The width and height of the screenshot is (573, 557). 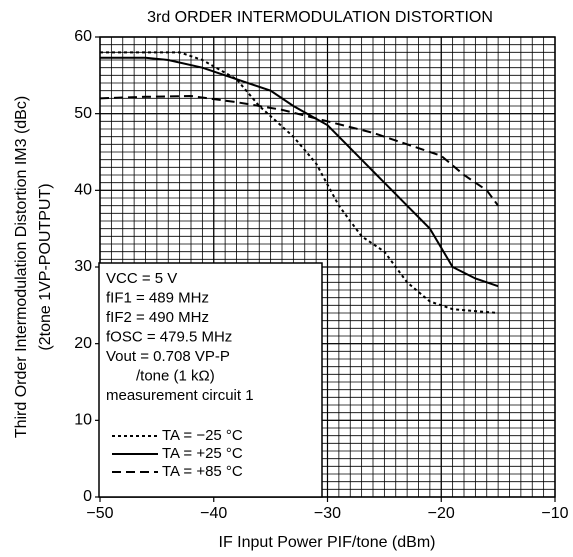 I want to click on condition-text: Vout = 0.708 VP-P, so click(x=168, y=356).